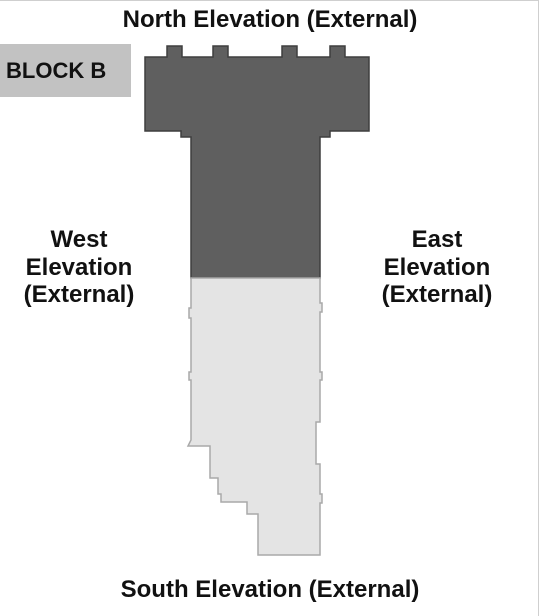  What do you see at coordinates (437, 267) in the screenshot?
I see `east-elevation-label: East Elevation (External)` at bounding box center [437, 267].